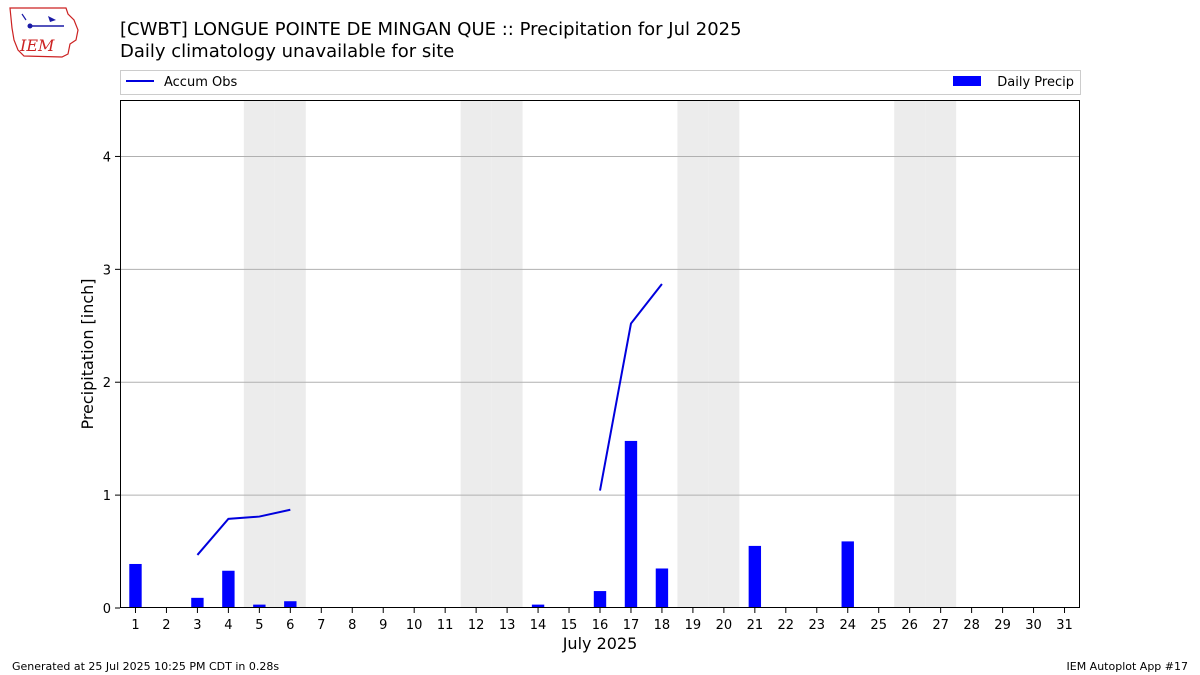  What do you see at coordinates (786, 625) in the screenshot?
I see `x-tick-label: 22` at bounding box center [786, 625].